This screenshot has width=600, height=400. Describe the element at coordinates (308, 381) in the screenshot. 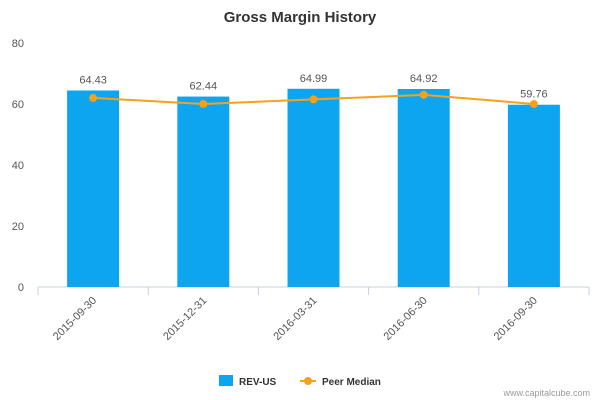

I see `legend-marker-peer-median` at that location.